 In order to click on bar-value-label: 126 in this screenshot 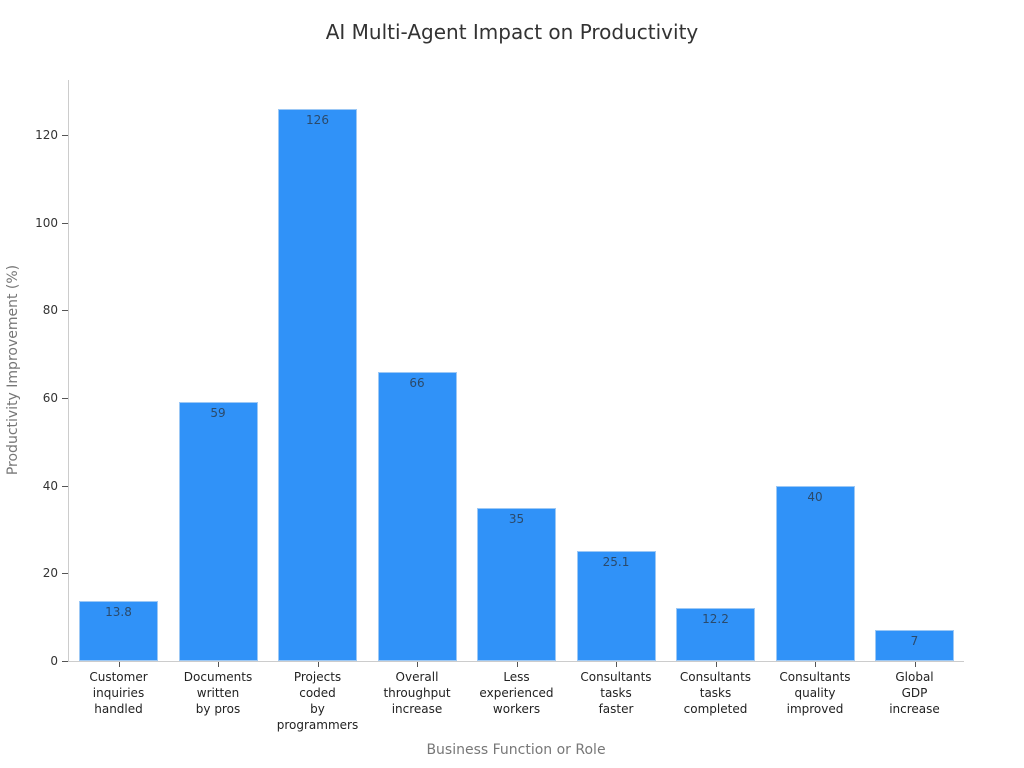, I will do `click(317, 119)`.